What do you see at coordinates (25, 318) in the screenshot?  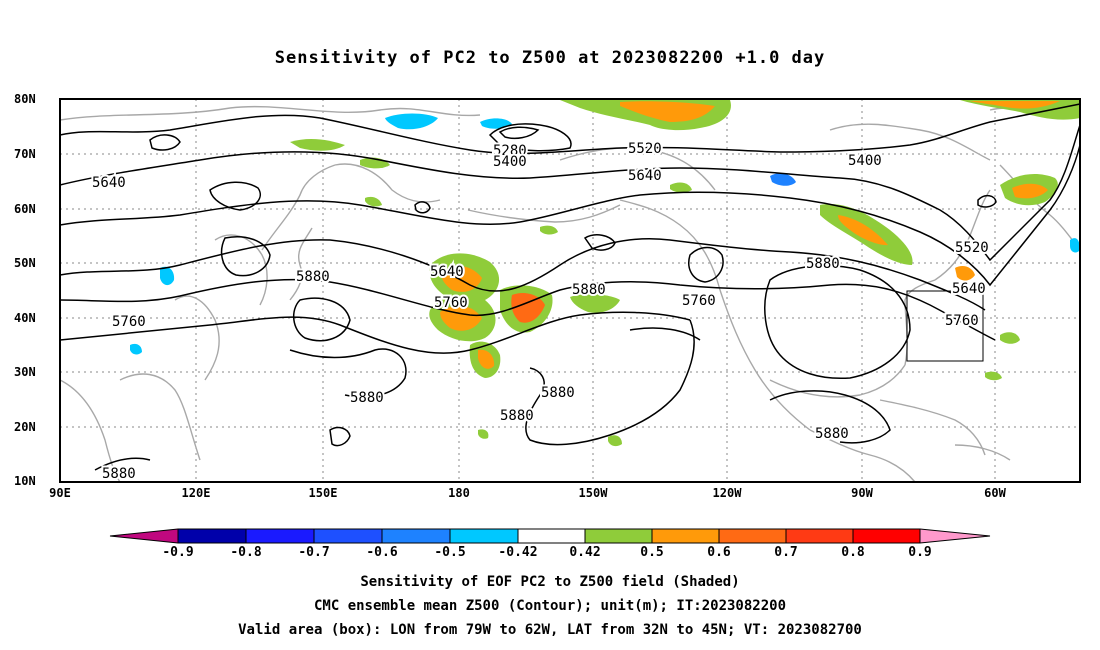 I see `lat-label: 40N` at bounding box center [25, 318].